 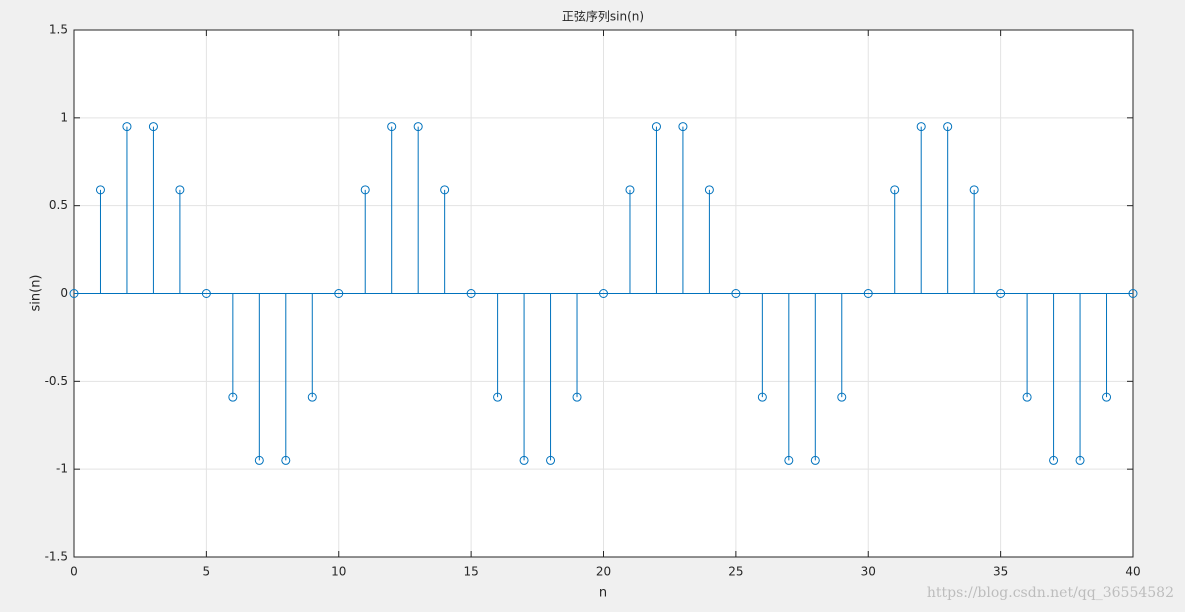 What do you see at coordinates (1050, 593) in the screenshot?
I see `watermark: https://blog.csdn.net/qq_36554582` at bounding box center [1050, 593].